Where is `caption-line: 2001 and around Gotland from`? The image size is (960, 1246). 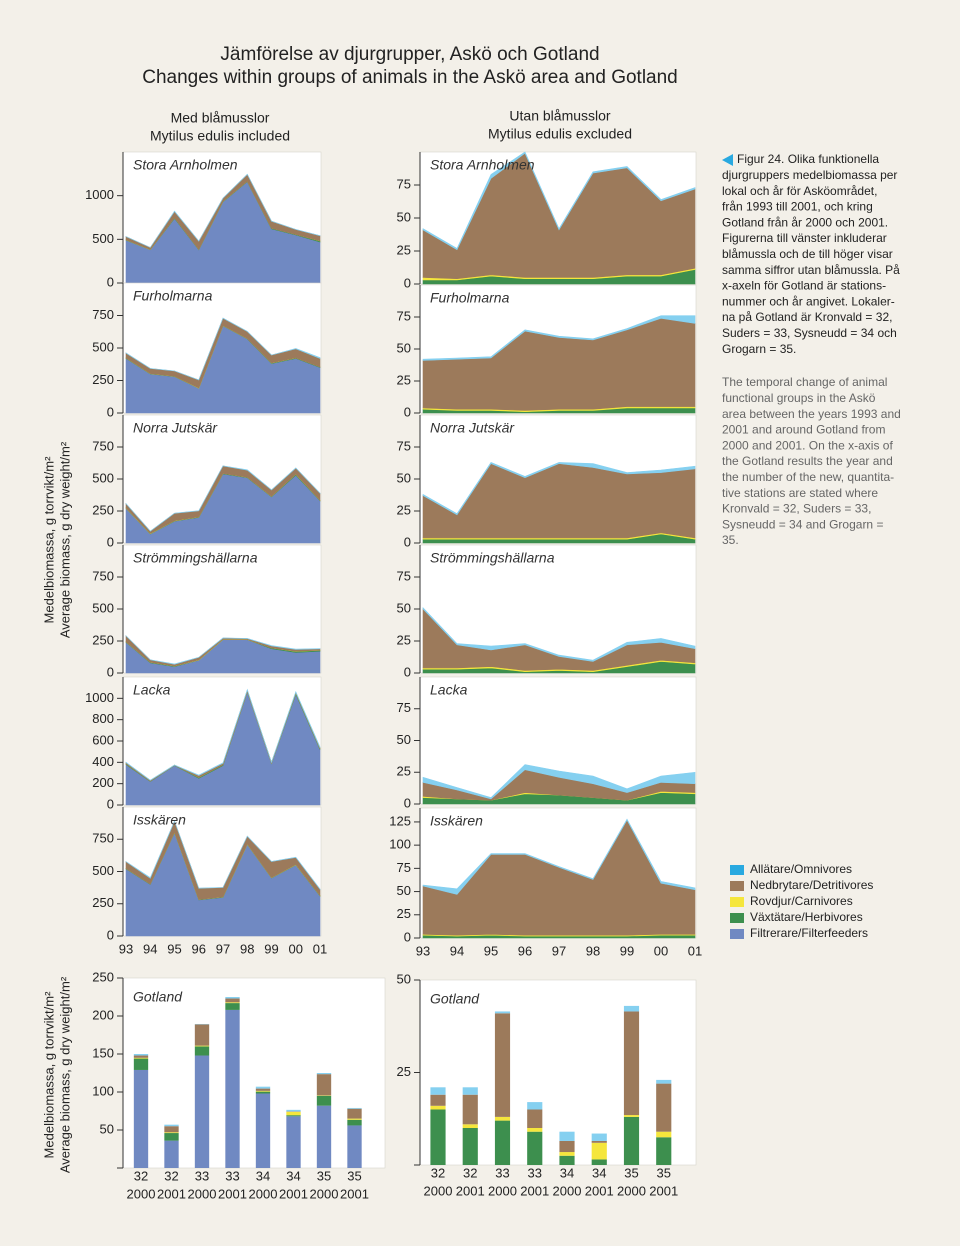
caption-line: 2001 and around Gotland from is located at coordinates (803, 430).